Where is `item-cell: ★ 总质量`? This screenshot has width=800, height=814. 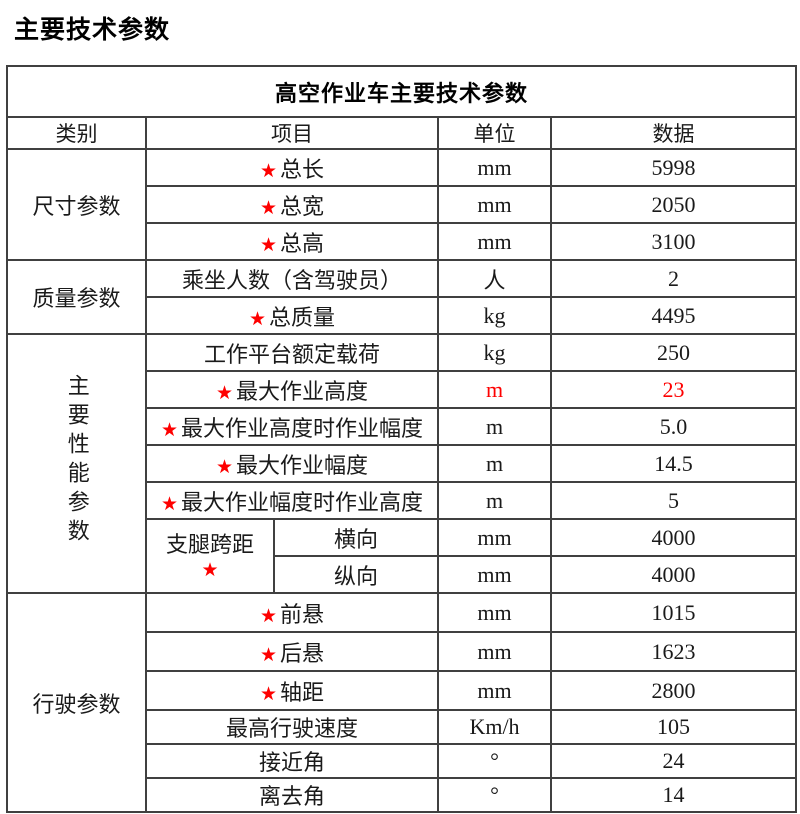
item-cell: ★ 总质量 is located at coordinates (292, 315).